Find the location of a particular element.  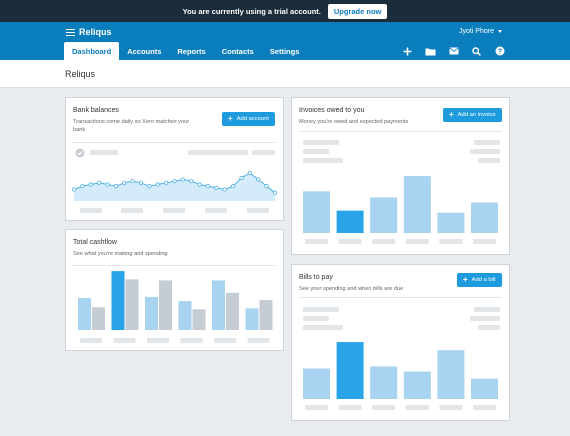

user-menu: Jyoti Phore is located at coordinates (480, 31).